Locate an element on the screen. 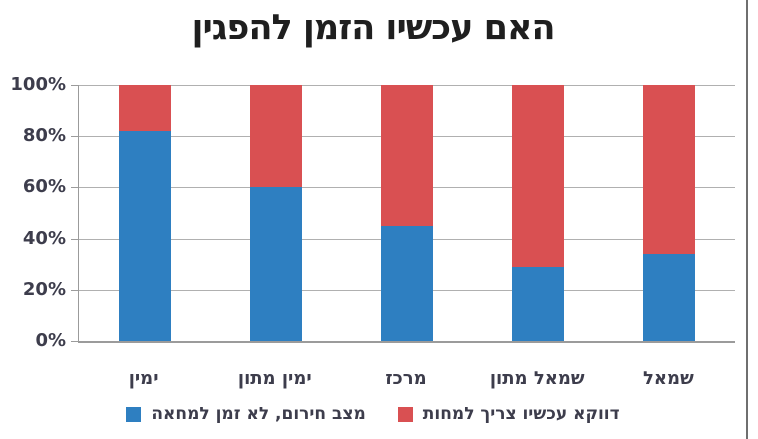 Image resolution: width=758 pixels, height=439 pixels. x-axis-label: ימין is located at coordinates (143, 378).